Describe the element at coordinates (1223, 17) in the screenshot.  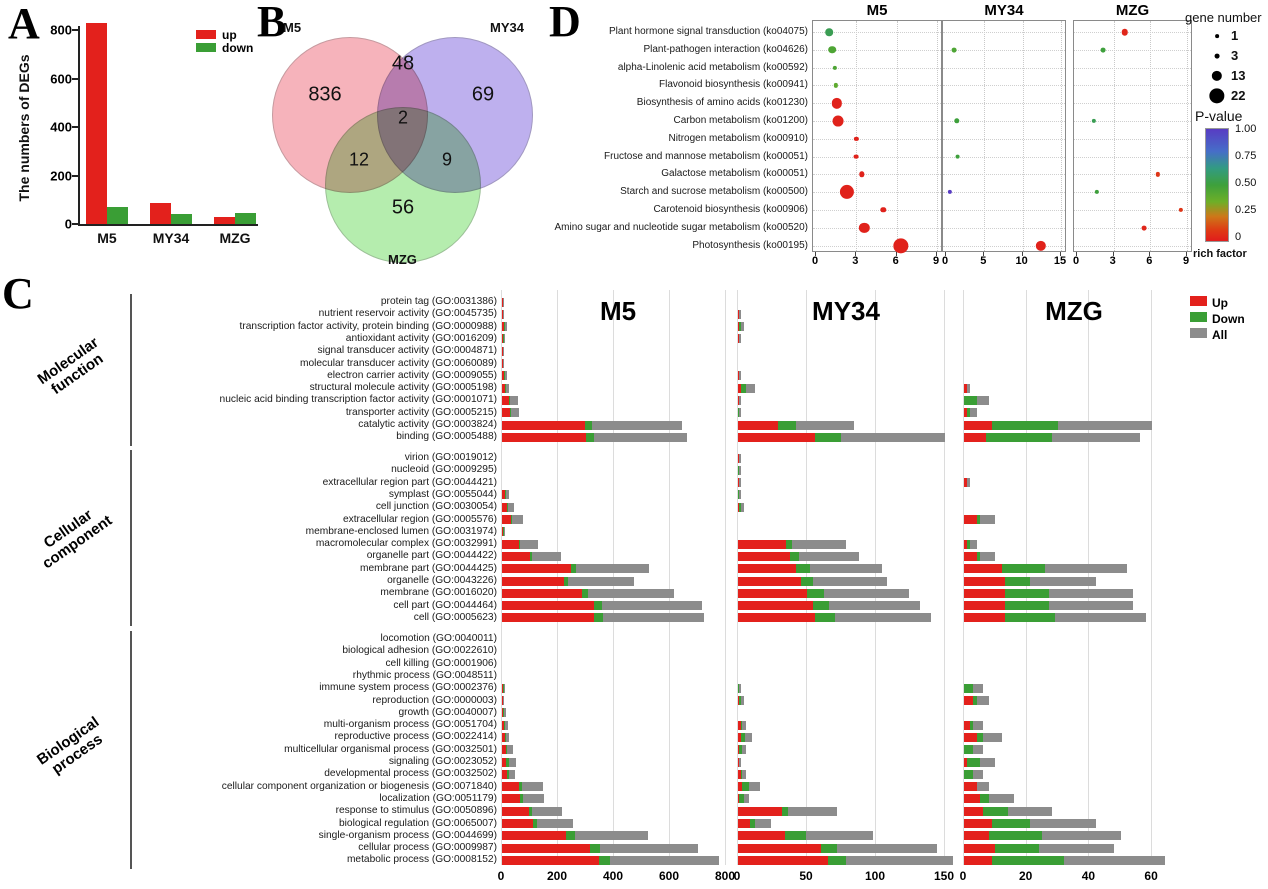
I see `d-size-legend-title: gene number` at that location.